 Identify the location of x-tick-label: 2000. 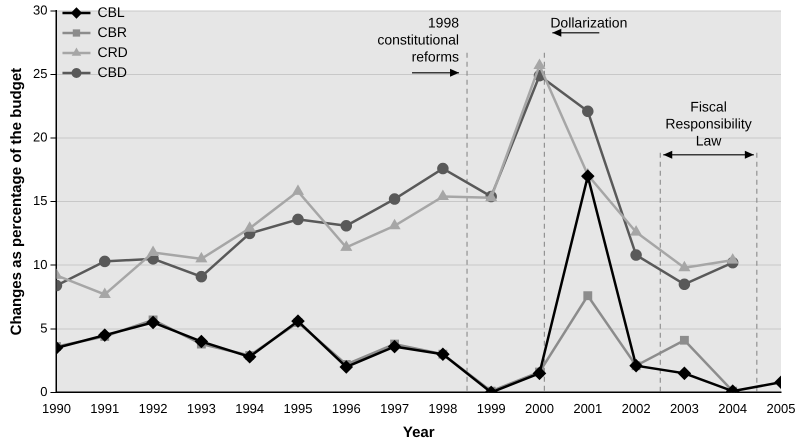
(539, 408).